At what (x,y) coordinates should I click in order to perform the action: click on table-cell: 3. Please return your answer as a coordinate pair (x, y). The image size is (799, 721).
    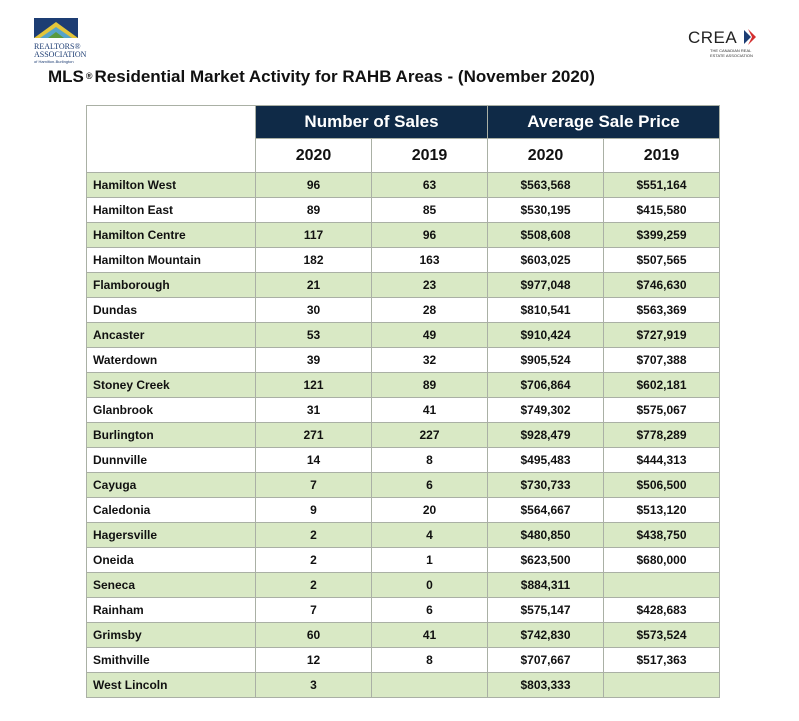
    Looking at the image, I should click on (313, 685).